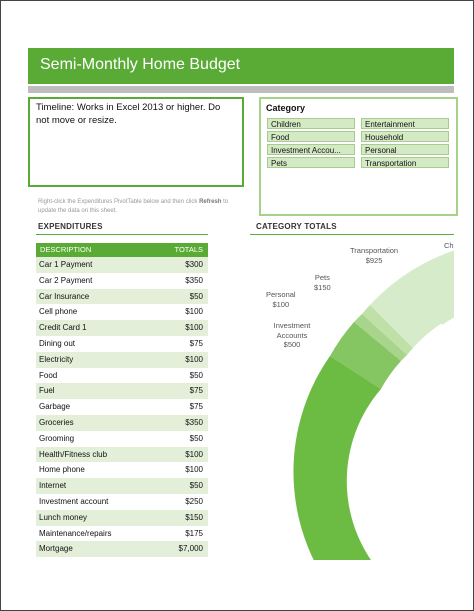  What do you see at coordinates (292, 344) in the screenshot?
I see `label-investment-value: $500` at bounding box center [292, 344].